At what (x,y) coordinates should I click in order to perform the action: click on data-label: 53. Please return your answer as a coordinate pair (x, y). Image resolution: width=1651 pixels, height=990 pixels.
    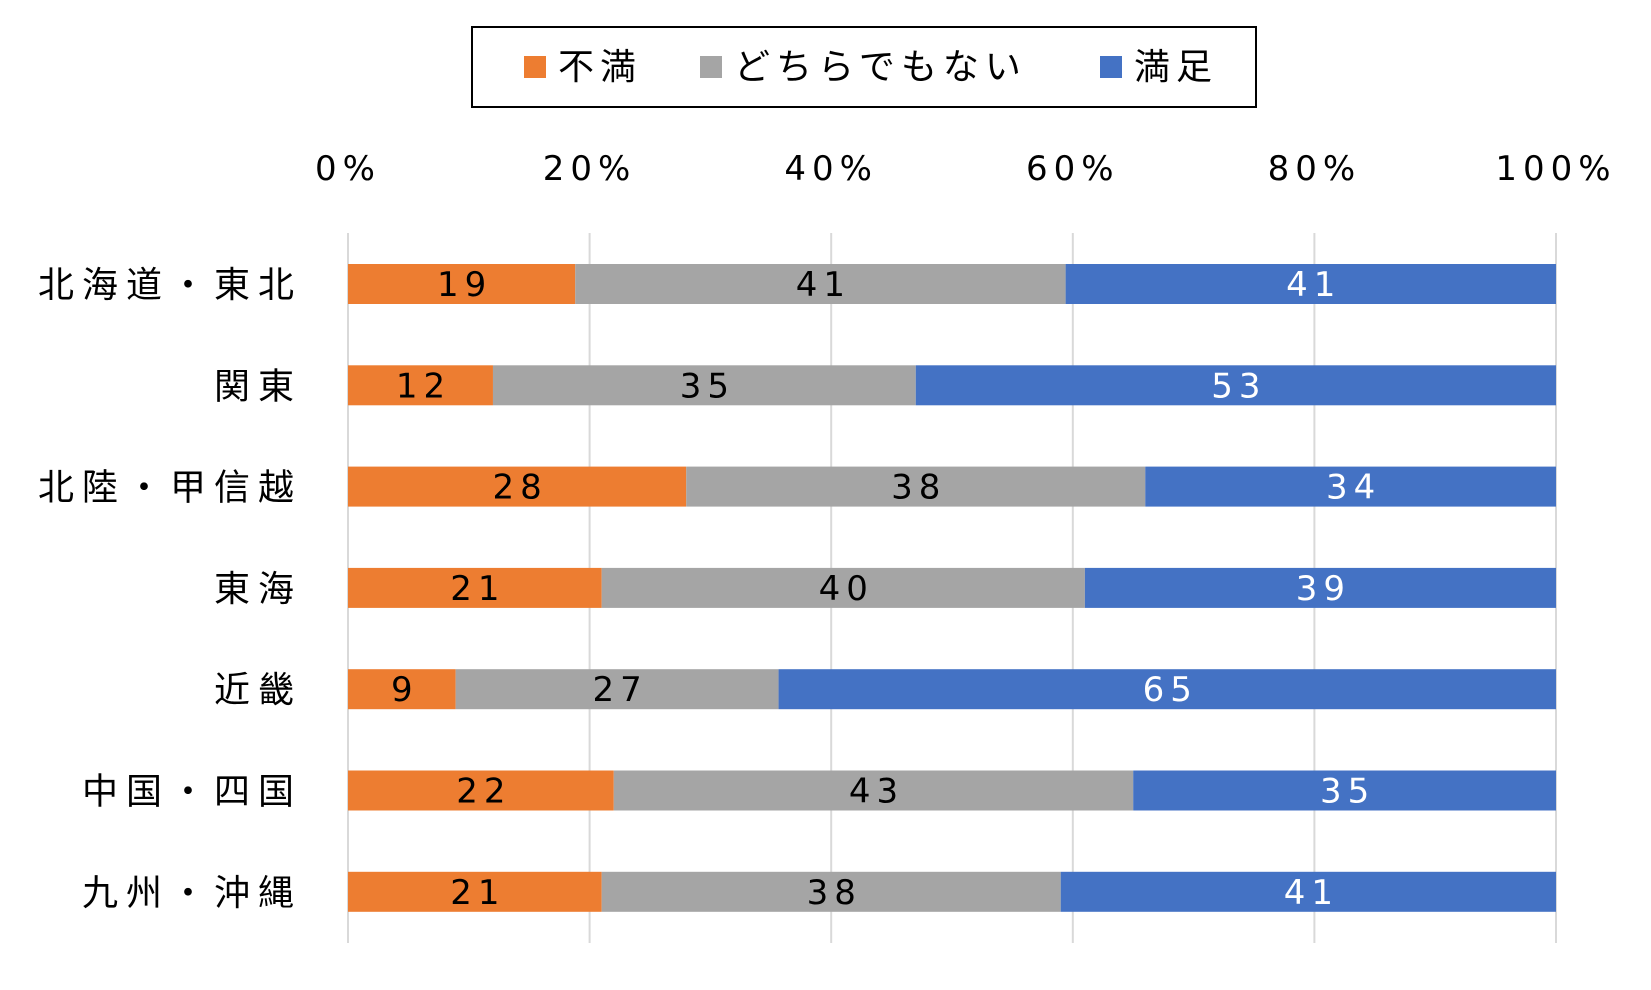
    Looking at the image, I should click on (1238, 386).